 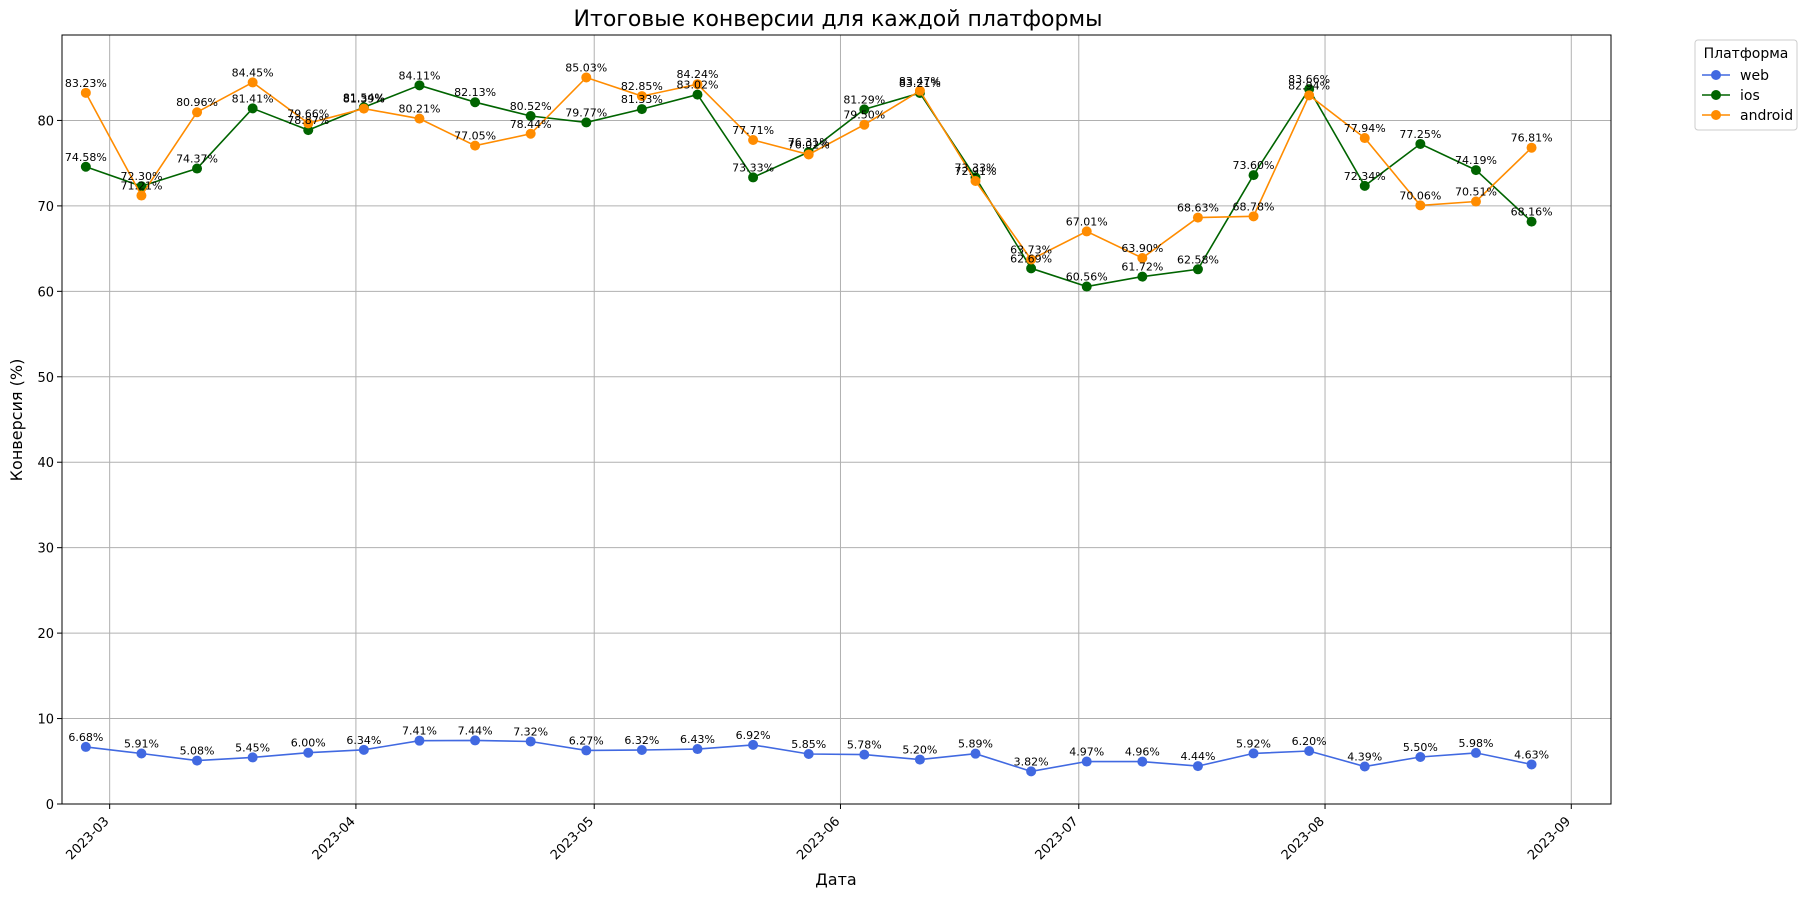 What do you see at coordinates (975, 744) in the screenshot?
I see `data-label-web: 5.89%` at bounding box center [975, 744].